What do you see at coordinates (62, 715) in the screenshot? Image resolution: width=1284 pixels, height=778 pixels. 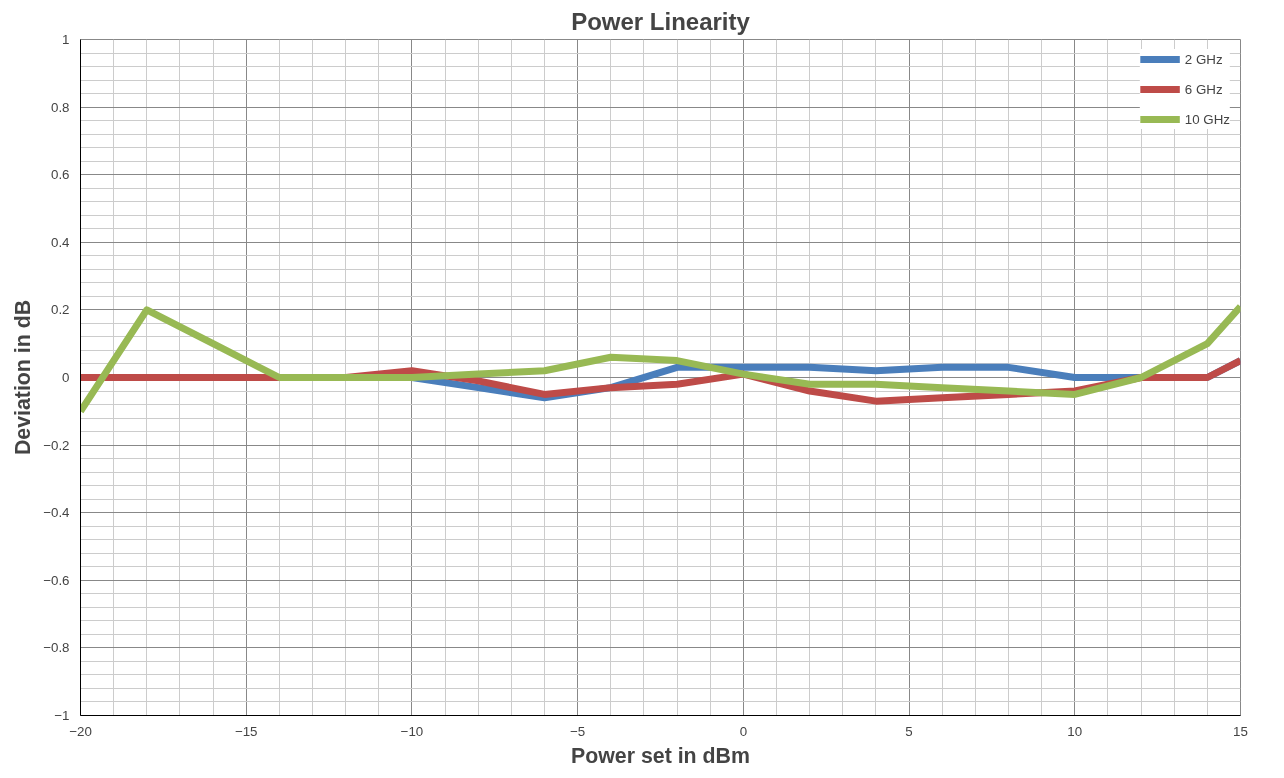 I see `y-tick-label: −1` at bounding box center [62, 715].